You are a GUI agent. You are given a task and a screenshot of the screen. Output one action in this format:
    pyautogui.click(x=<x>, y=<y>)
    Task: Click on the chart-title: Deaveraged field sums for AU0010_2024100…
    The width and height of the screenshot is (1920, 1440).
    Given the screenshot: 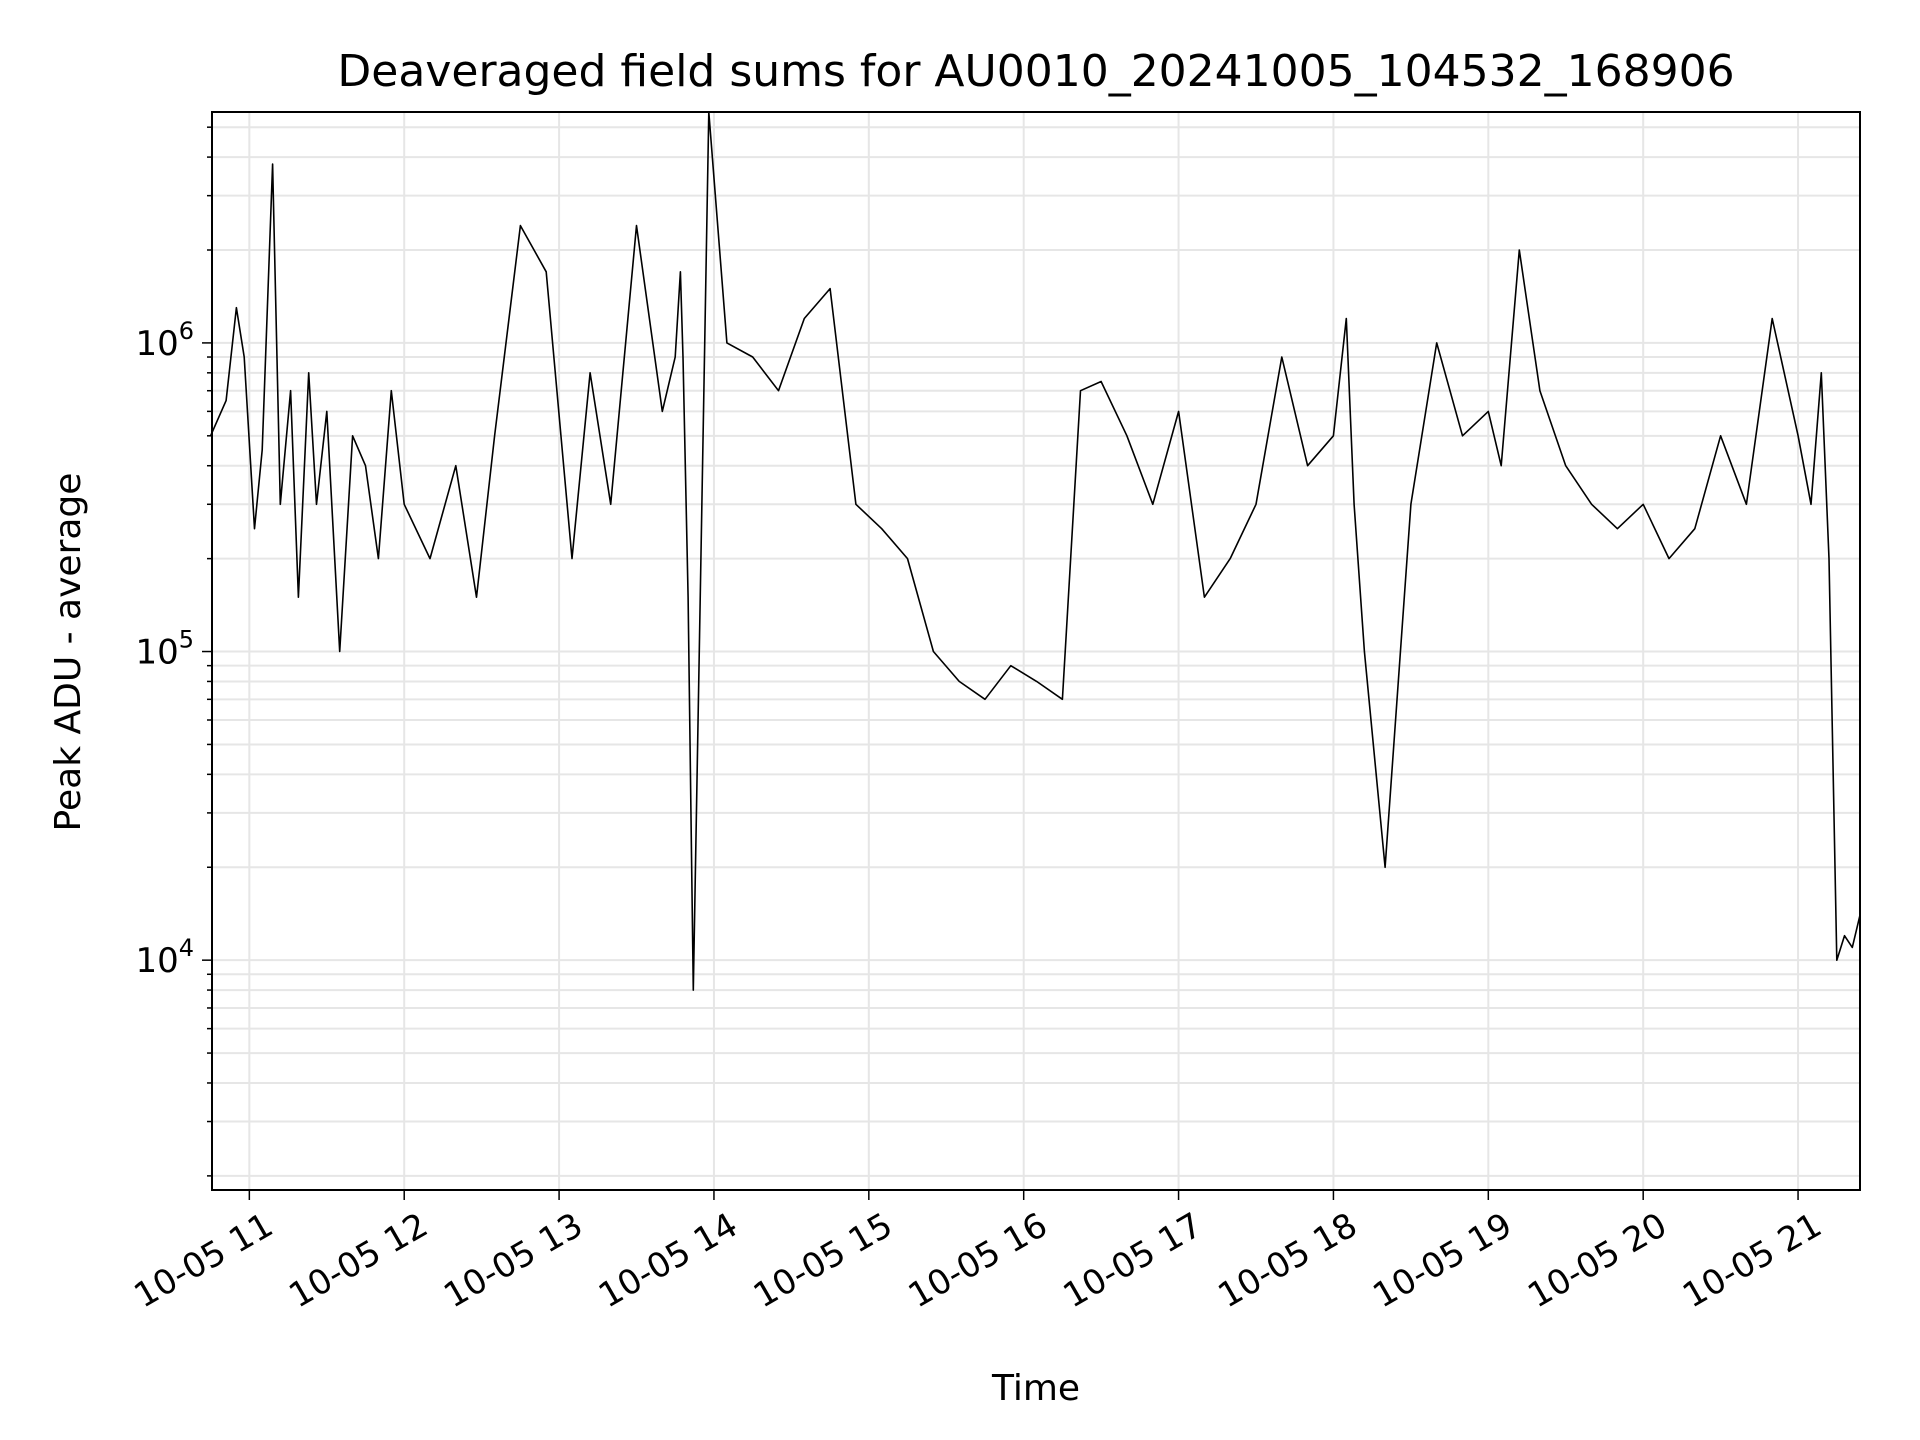 What is the action you would take?
    pyautogui.click(x=1035, y=71)
    